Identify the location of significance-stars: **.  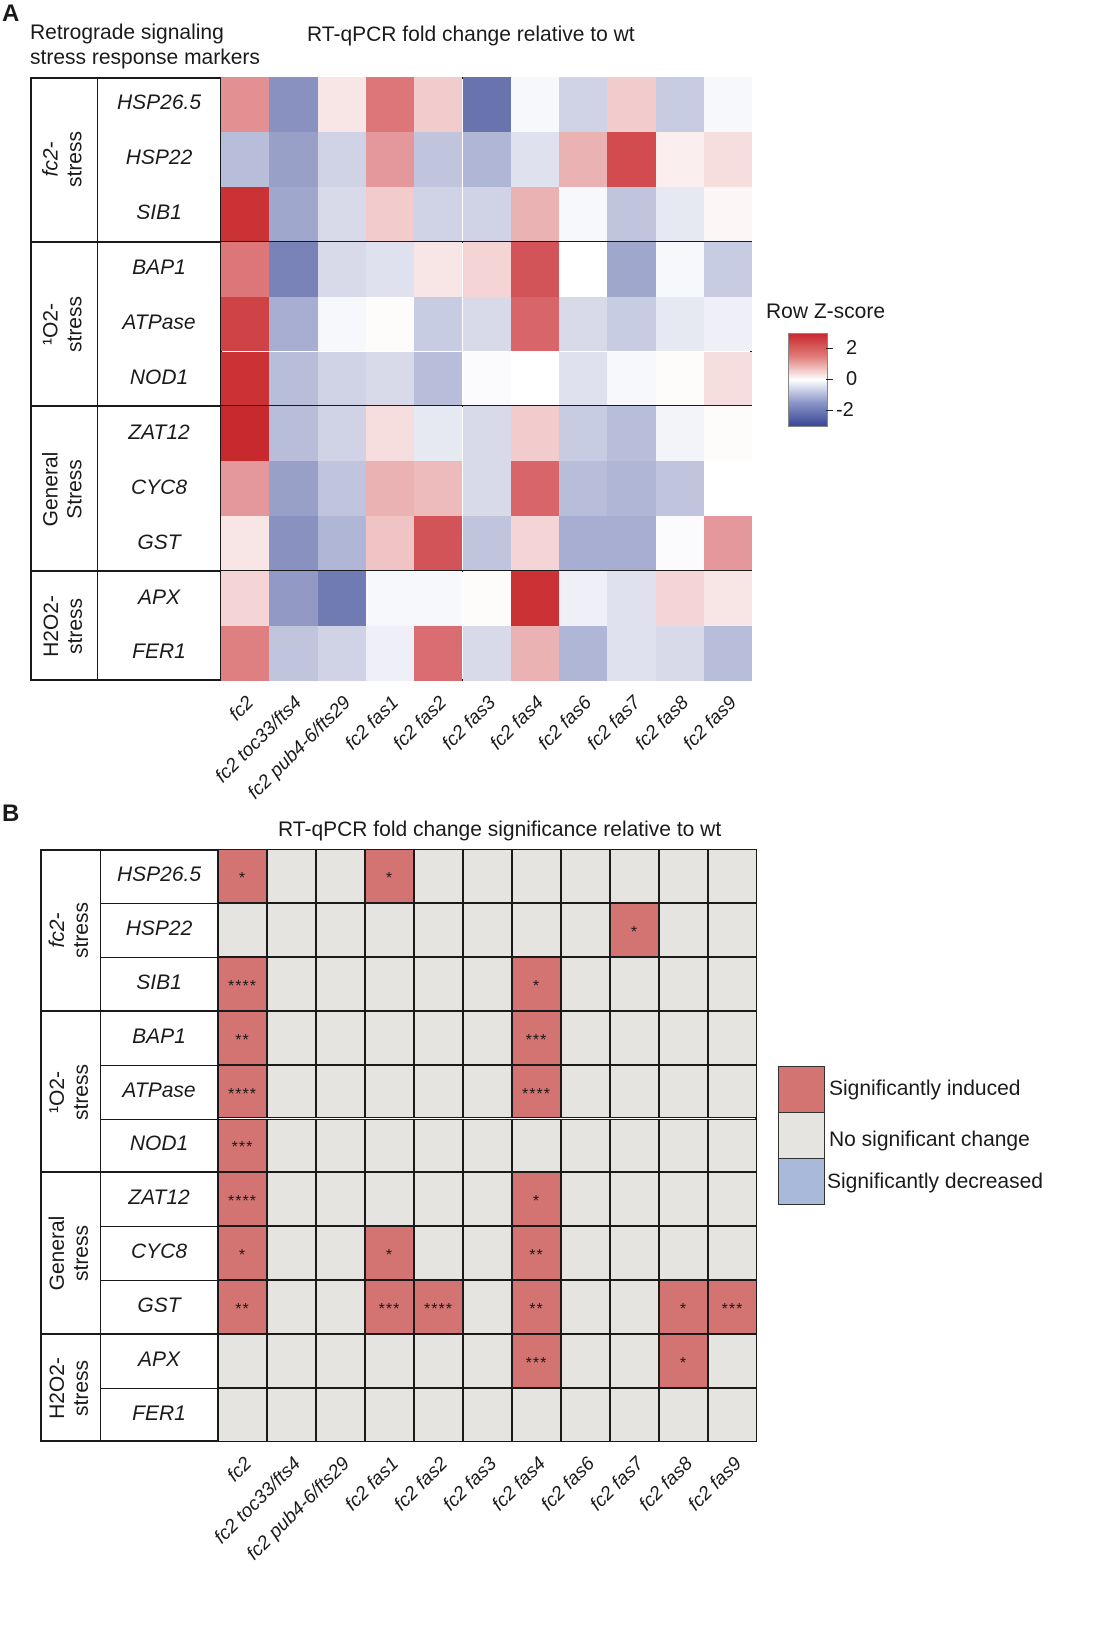
(536, 1310).